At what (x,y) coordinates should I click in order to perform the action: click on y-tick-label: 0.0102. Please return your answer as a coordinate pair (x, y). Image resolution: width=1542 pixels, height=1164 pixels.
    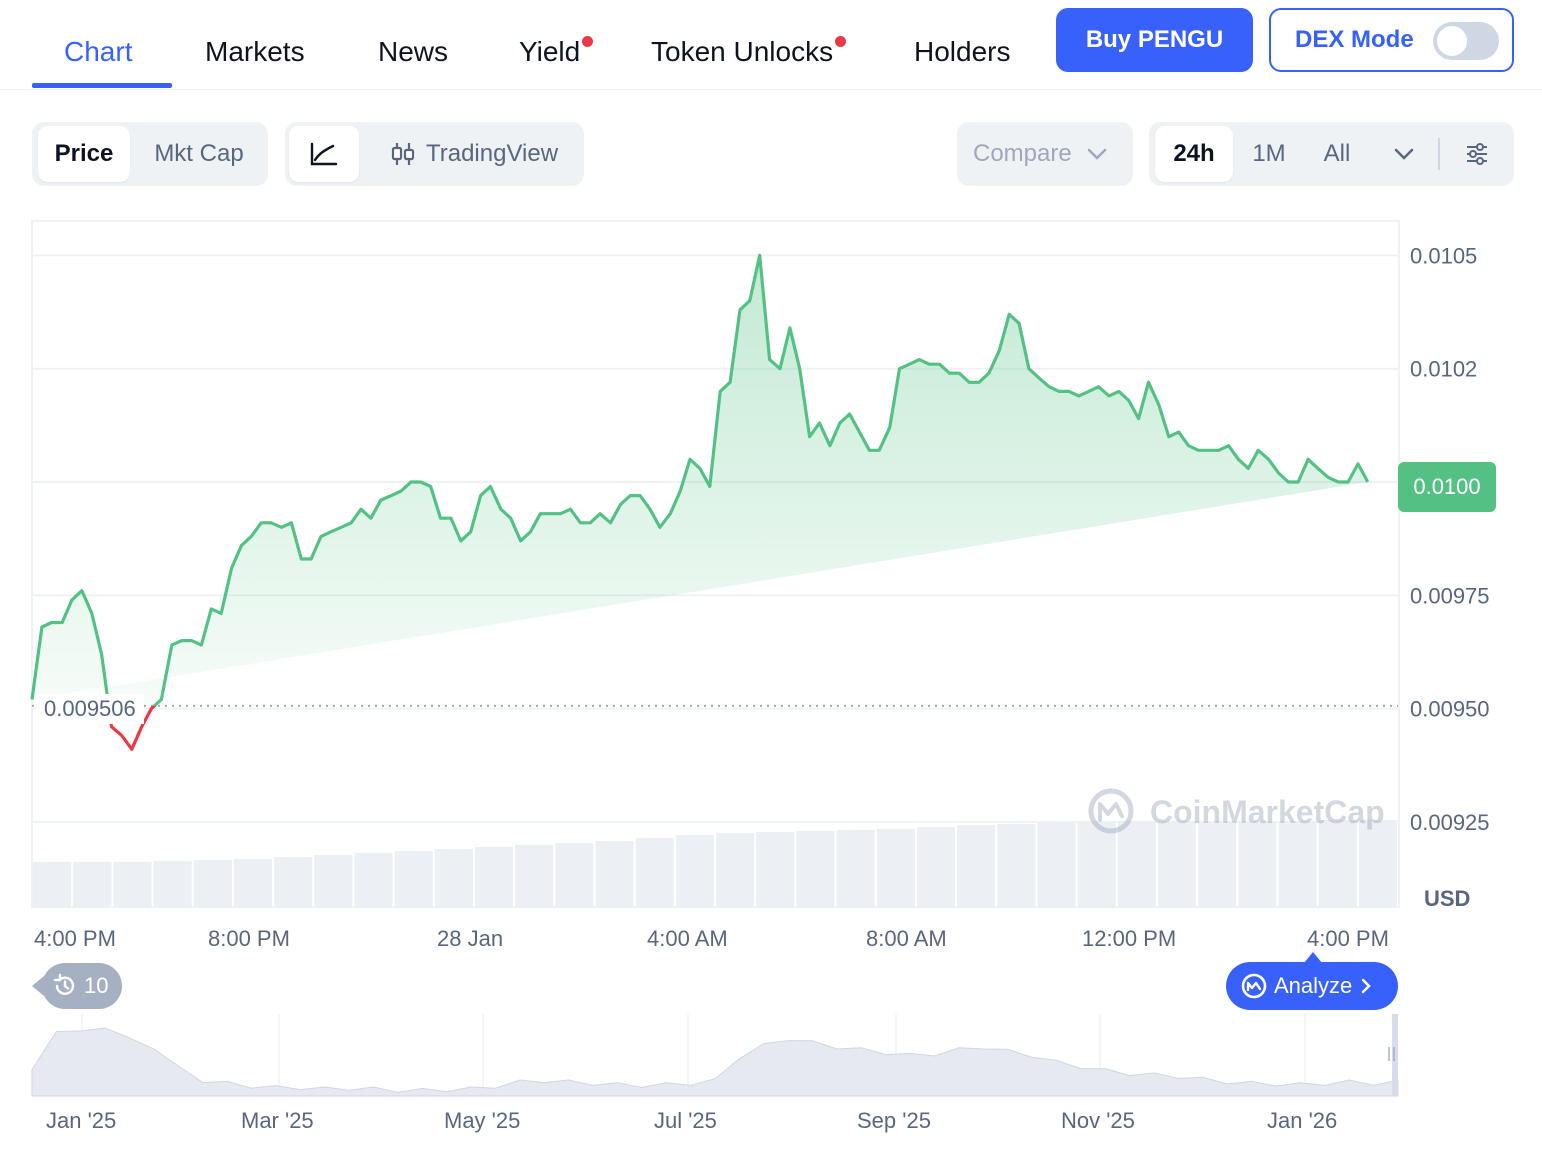
    Looking at the image, I should click on (1443, 369).